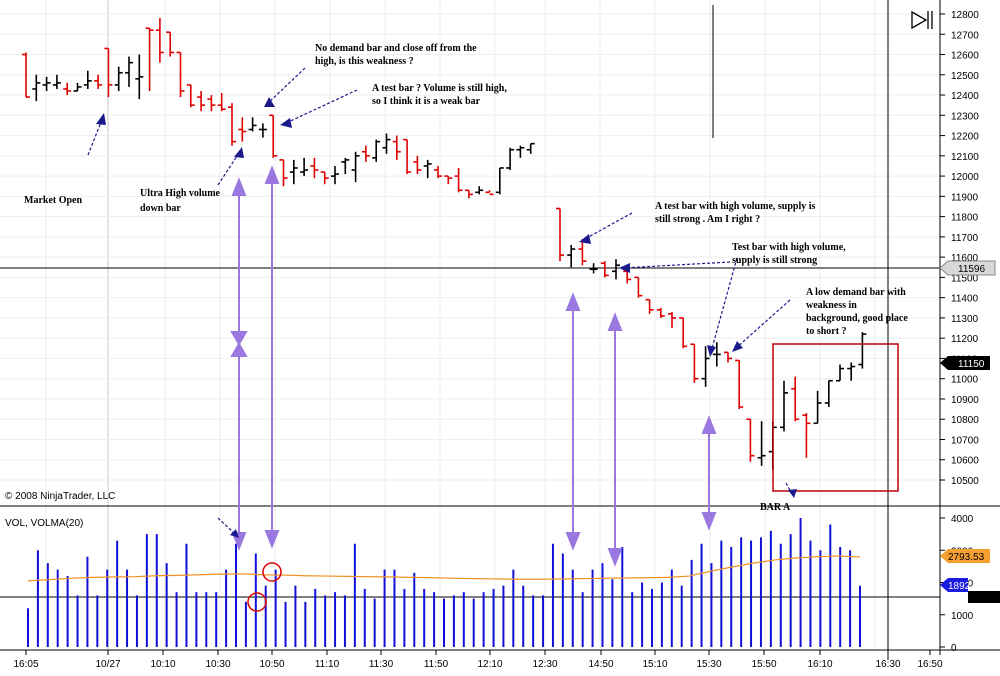 The height and width of the screenshot is (676, 1000). Describe the element at coordinates (965, 177) in the screenshot. I see `price-tick-label: 12000` at that location.